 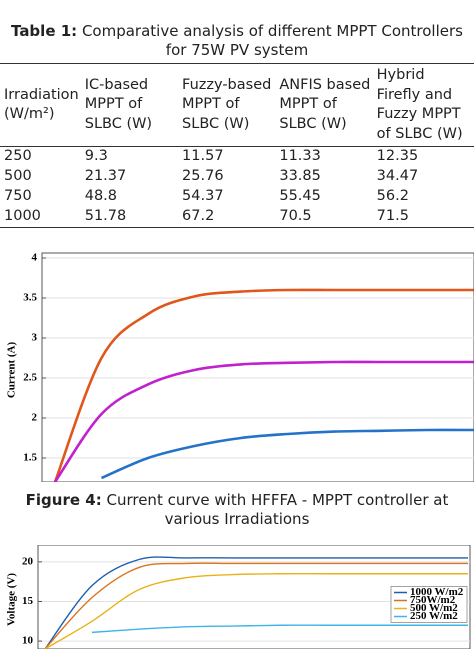 I want to click on table-cell: 67.2, so click(x=198, y=216).